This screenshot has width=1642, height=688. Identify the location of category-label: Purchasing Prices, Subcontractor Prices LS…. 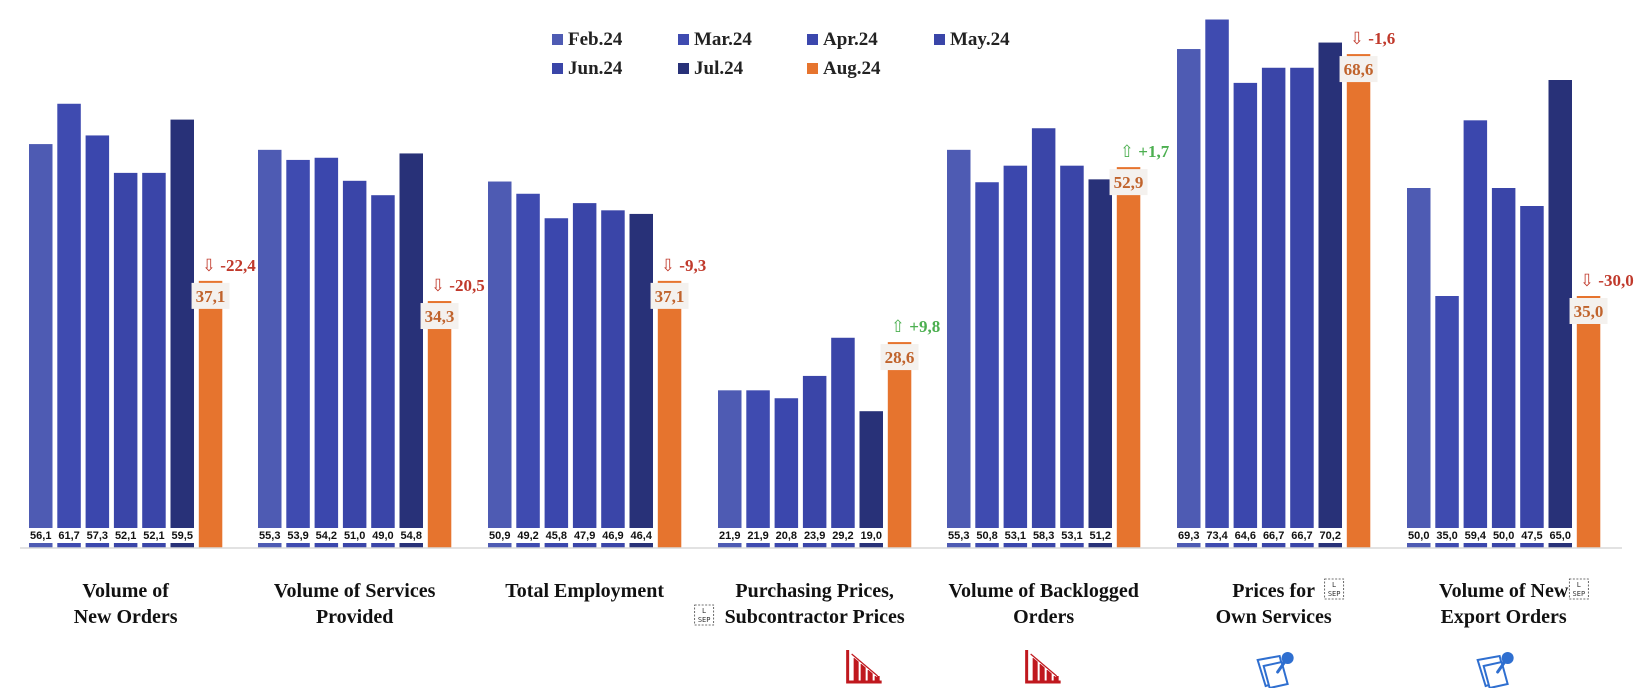
(799, 604).